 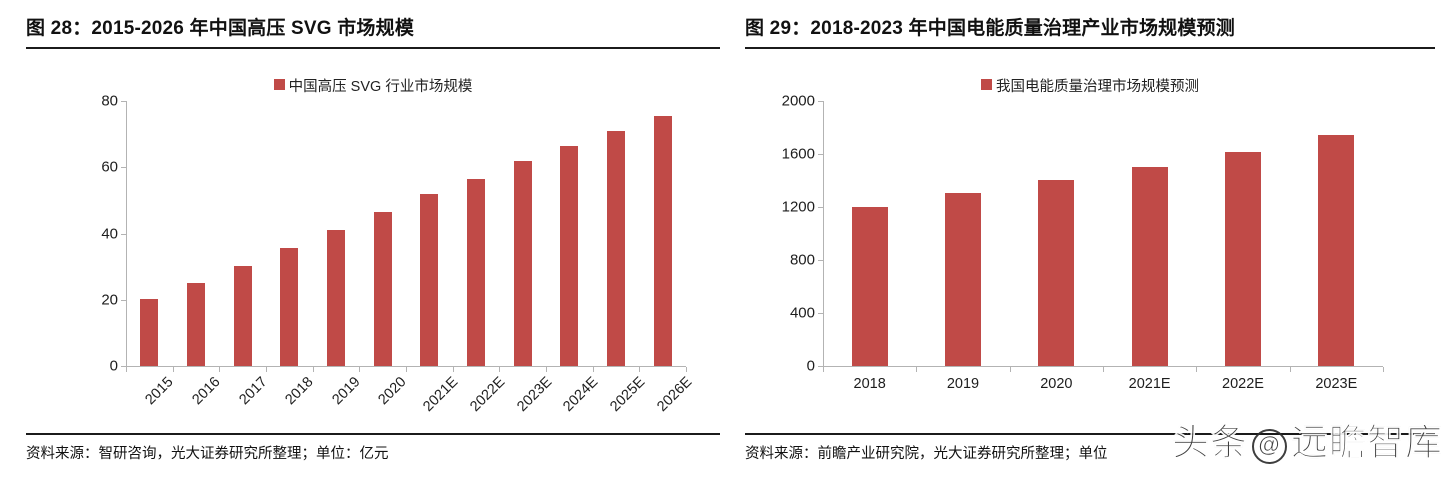 I want to click on title-divider-left, so click(x=373, y=48).